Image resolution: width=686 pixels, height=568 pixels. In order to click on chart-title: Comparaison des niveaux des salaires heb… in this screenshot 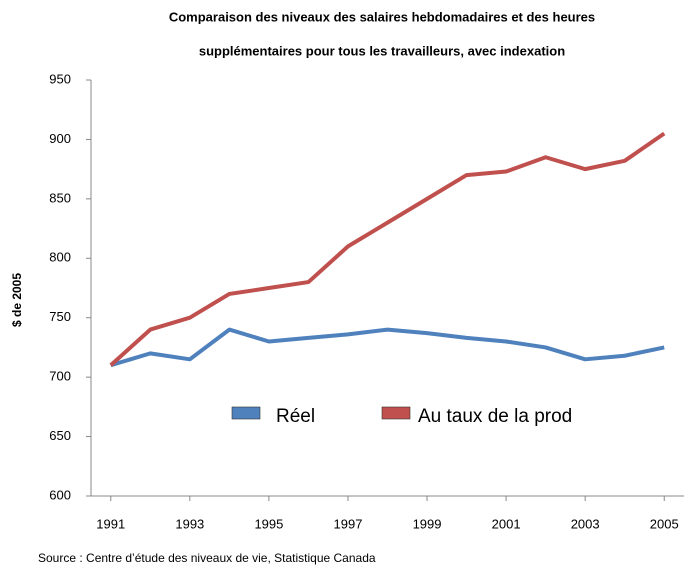, I will do `click(382, 16)`.